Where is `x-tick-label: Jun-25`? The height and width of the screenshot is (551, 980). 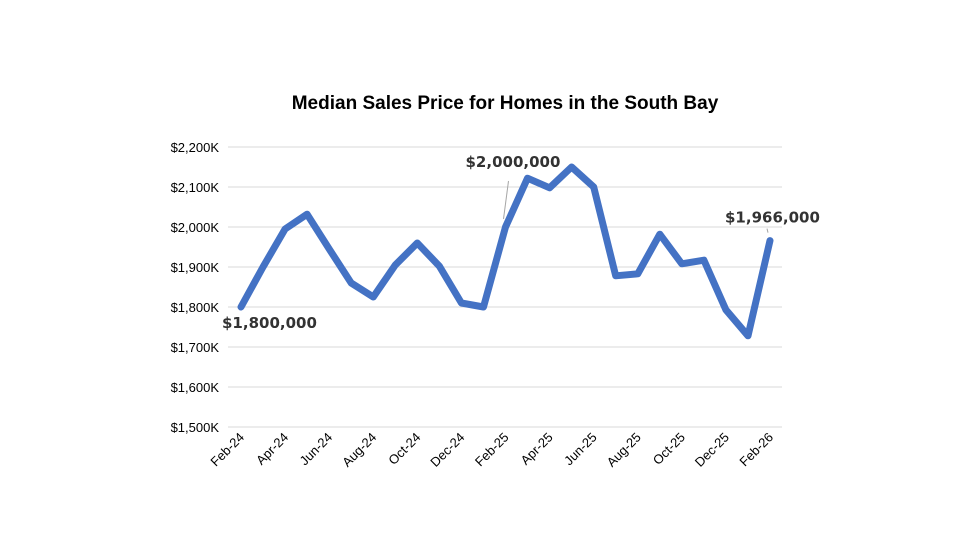 x-tick-label: Jun-25 is located at coordinates (580, 449).